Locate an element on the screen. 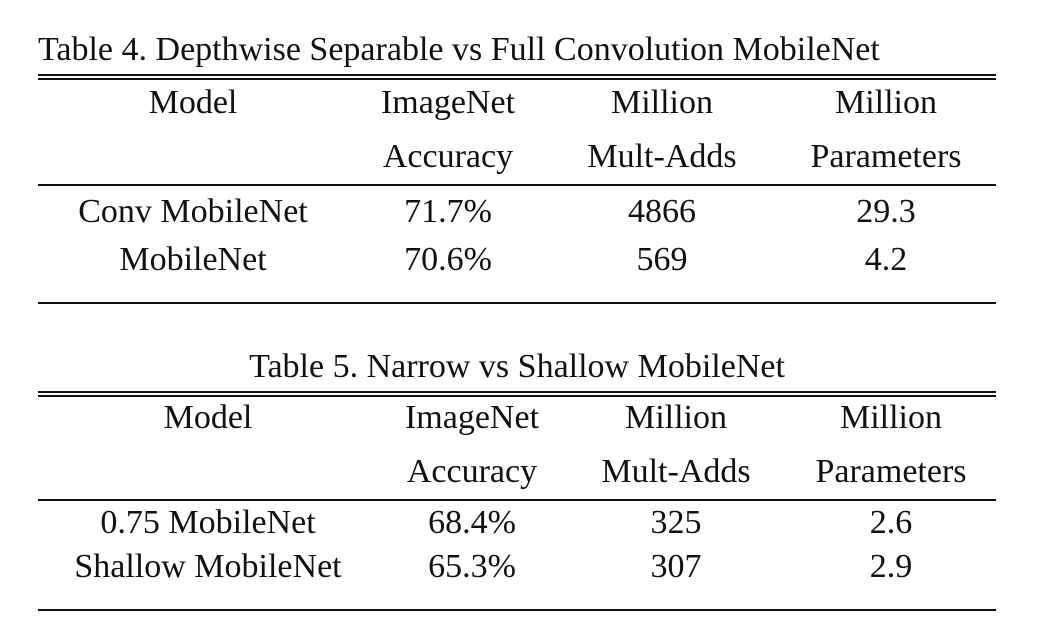  cell-accuracy: 65.3% is located at coordinates (472, 566).